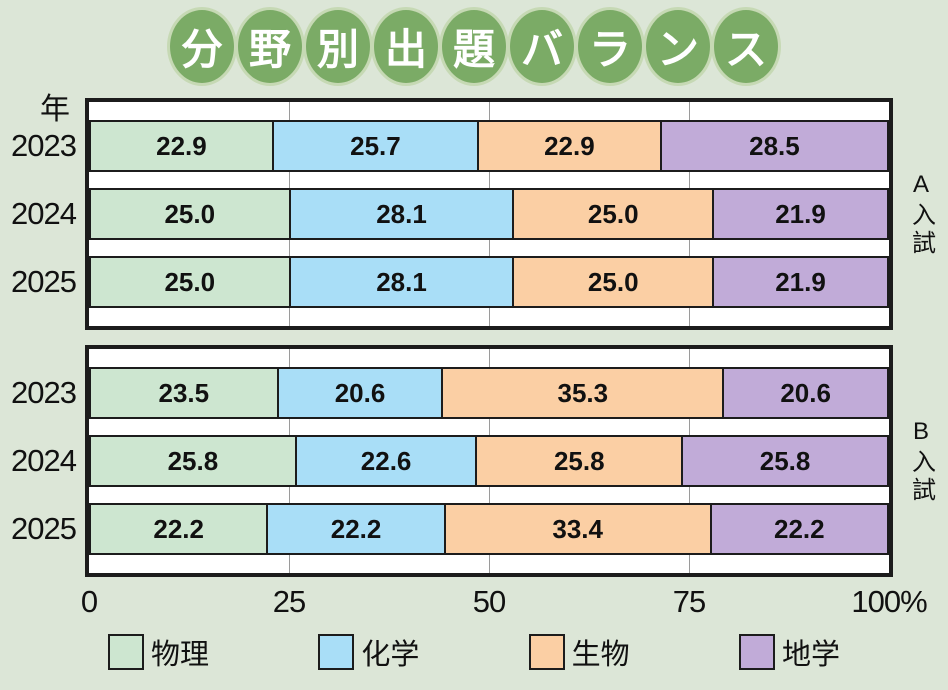 The width and height of the screenshot is (948, 690). I want to click on bar-segment-earth-science: 22.2, so click(800, 529).